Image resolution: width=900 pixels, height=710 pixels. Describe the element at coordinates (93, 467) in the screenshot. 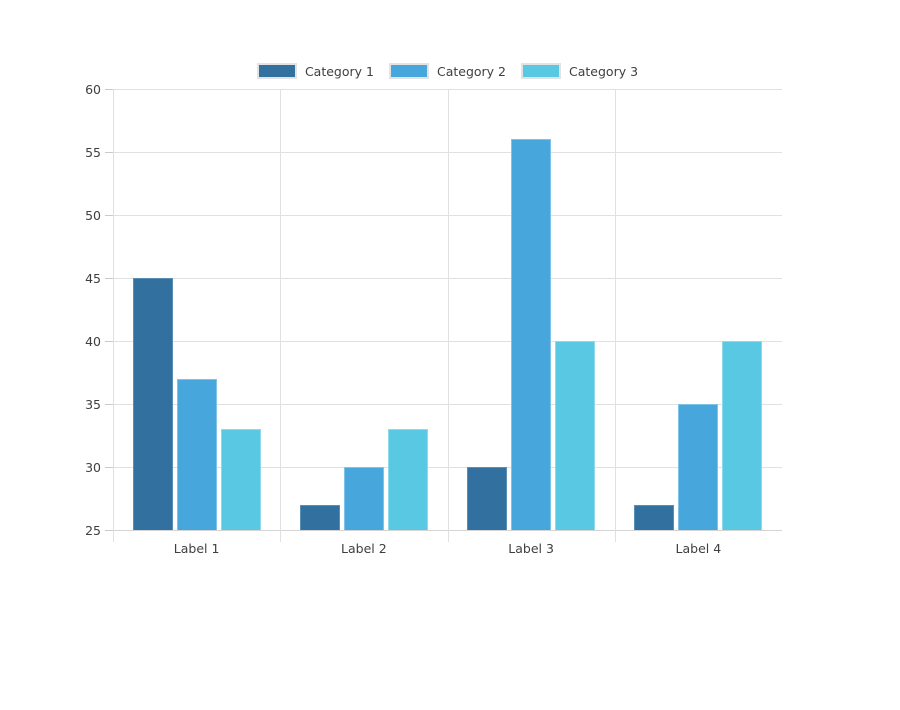

I see `y-axis-label: 30` at that location.